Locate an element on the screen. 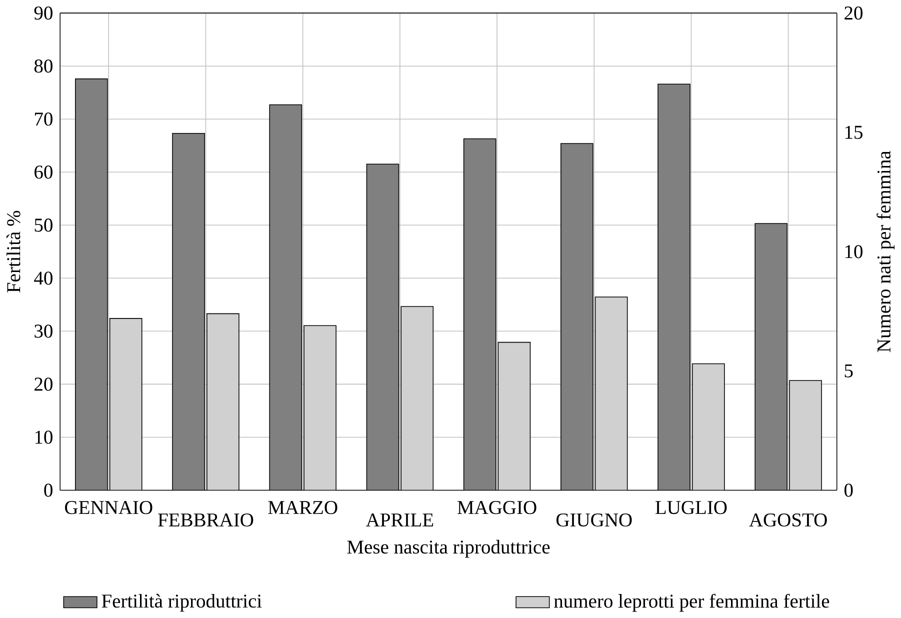 This screenshot has height=618, width=901. y-tick-label: 0 is located at coordinates (48, 490).